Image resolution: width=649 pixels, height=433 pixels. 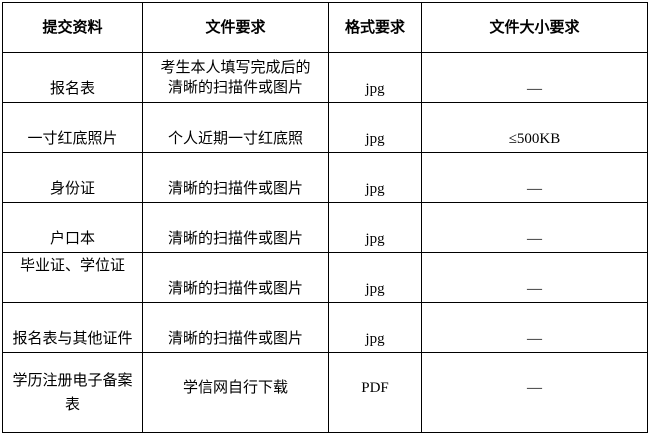 I want to click on requirement-cell: 学信网自行下载, so click(x=235, y=392).